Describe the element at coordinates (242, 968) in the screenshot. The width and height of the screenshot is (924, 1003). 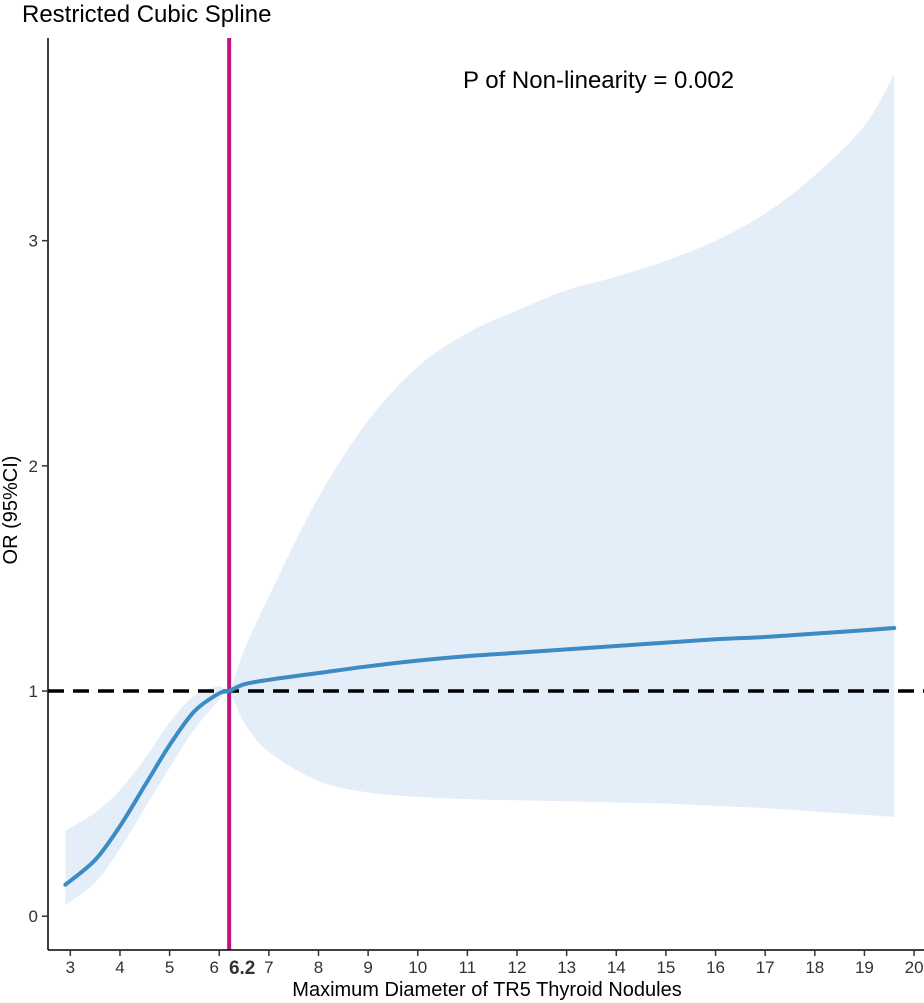
I see `knot-label: 6.2` at that location.